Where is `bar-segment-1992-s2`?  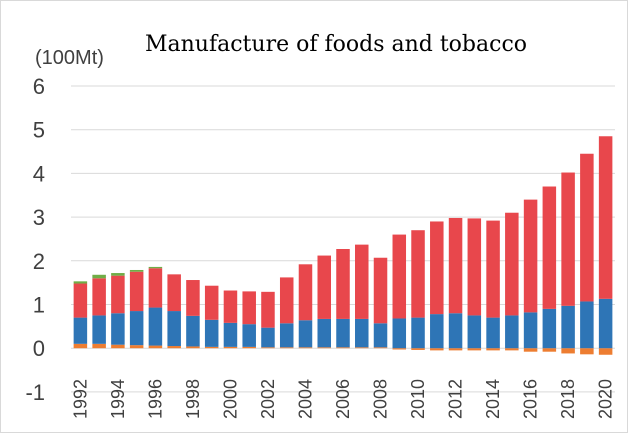 bar-segment-1992-s2 is located at coordinates (80, 300).